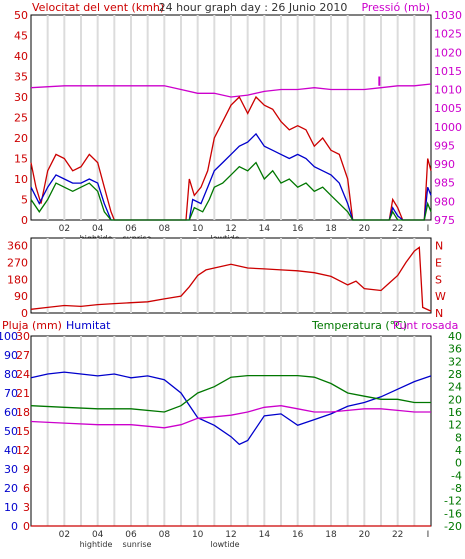 This screenshot has width=465, height=559. Describe the element at coordinates (458, 463) in the screenshot. I see `temperature-tick: 0` at that location.